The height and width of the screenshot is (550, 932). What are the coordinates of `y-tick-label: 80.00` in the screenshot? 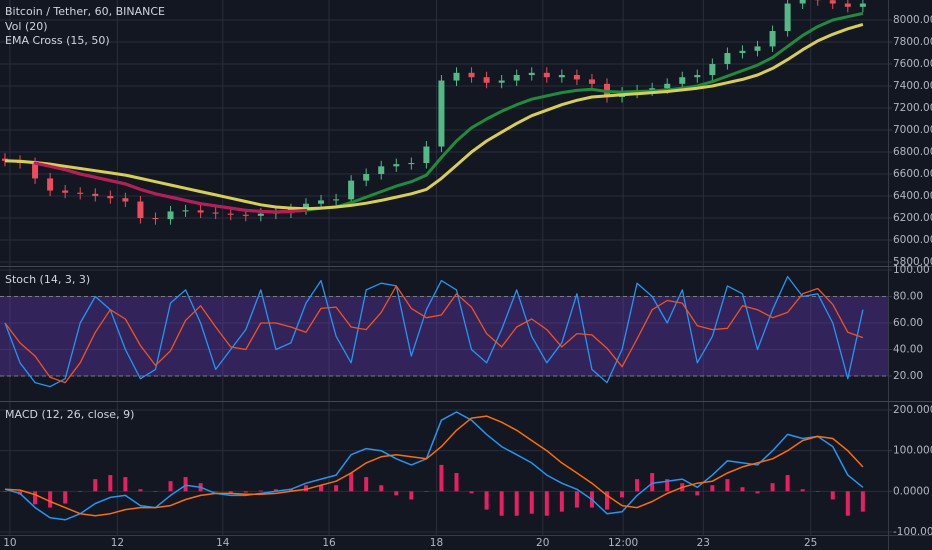 It's located at (908, 296).